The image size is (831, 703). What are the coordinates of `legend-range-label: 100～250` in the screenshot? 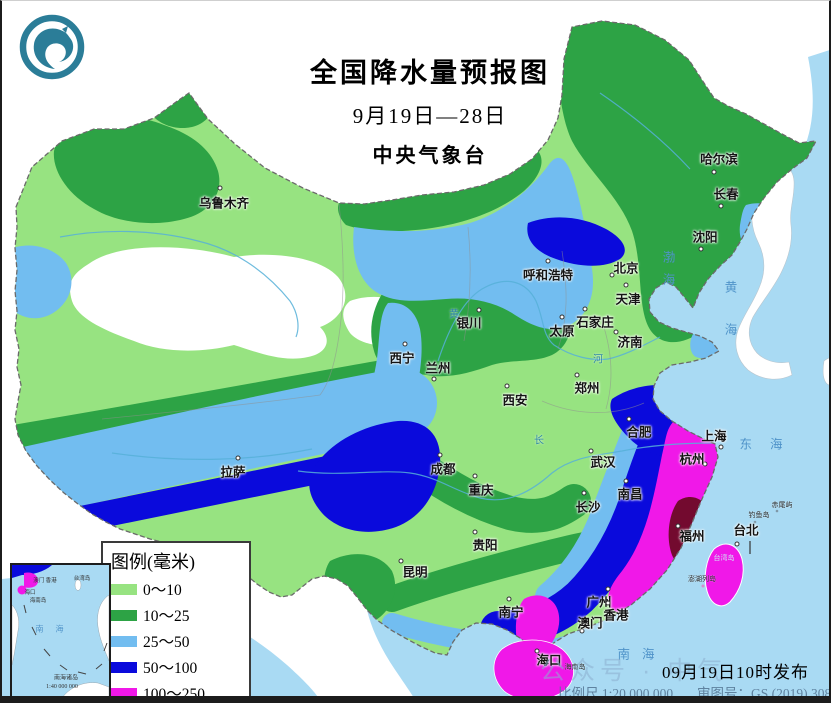 It's located at (174, 694).